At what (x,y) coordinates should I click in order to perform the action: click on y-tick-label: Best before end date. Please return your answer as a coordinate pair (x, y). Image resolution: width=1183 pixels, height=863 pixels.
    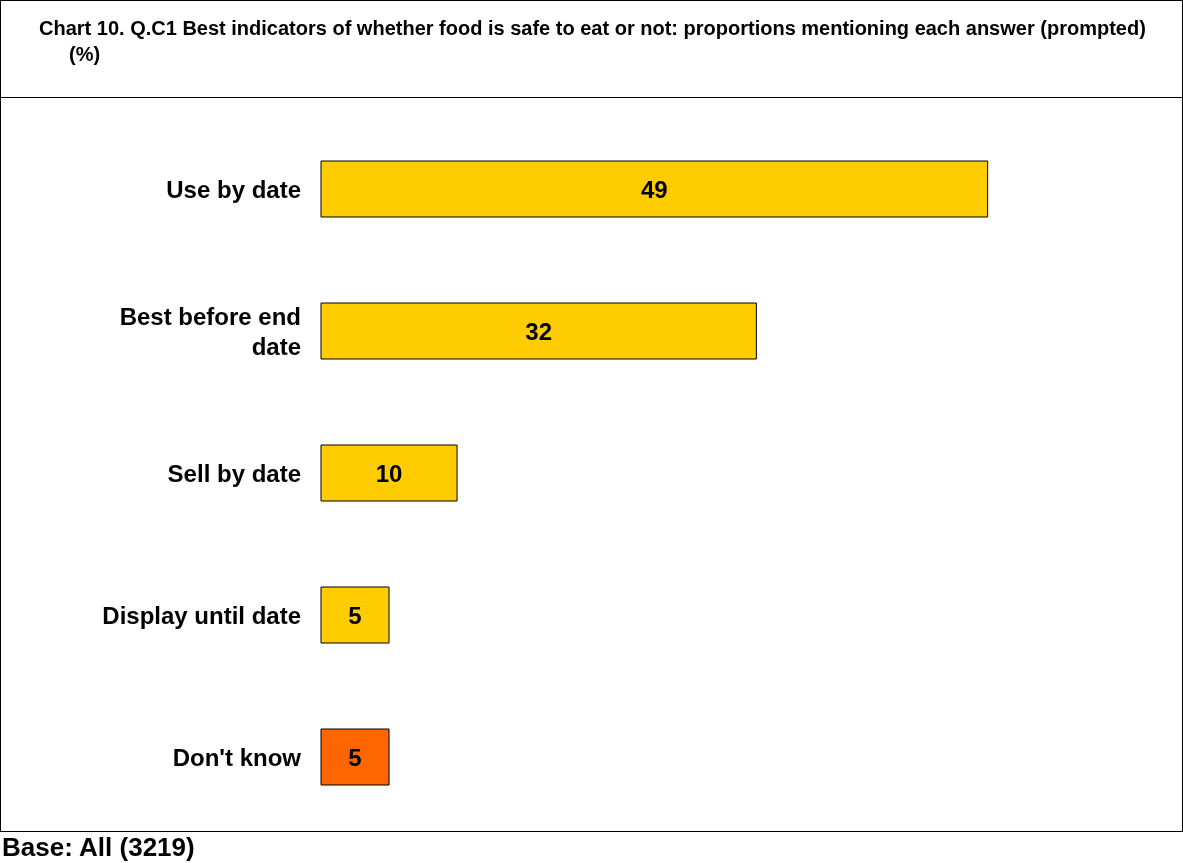
    Looking at the image, I should click on (210, 331).